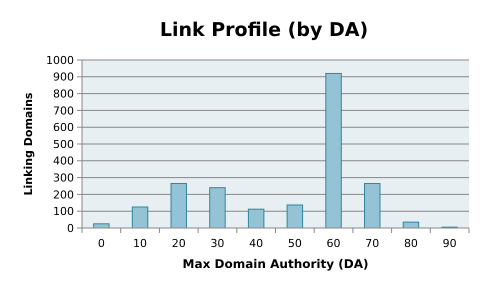  What do you see at coordinates (411, 243) in the screenshot?
I see `x-tick-label: 80` at bounding box center [411, 243].